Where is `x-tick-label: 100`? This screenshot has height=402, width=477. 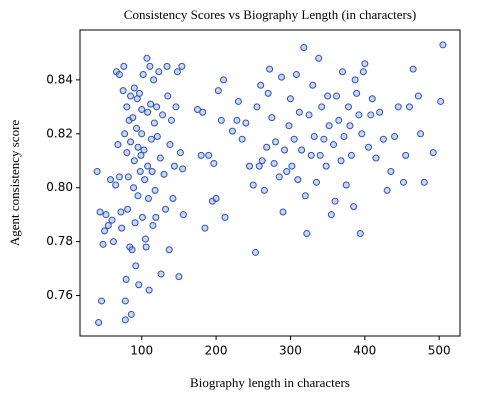 x-tick-label: 100 is located at coordinates (141, 351).